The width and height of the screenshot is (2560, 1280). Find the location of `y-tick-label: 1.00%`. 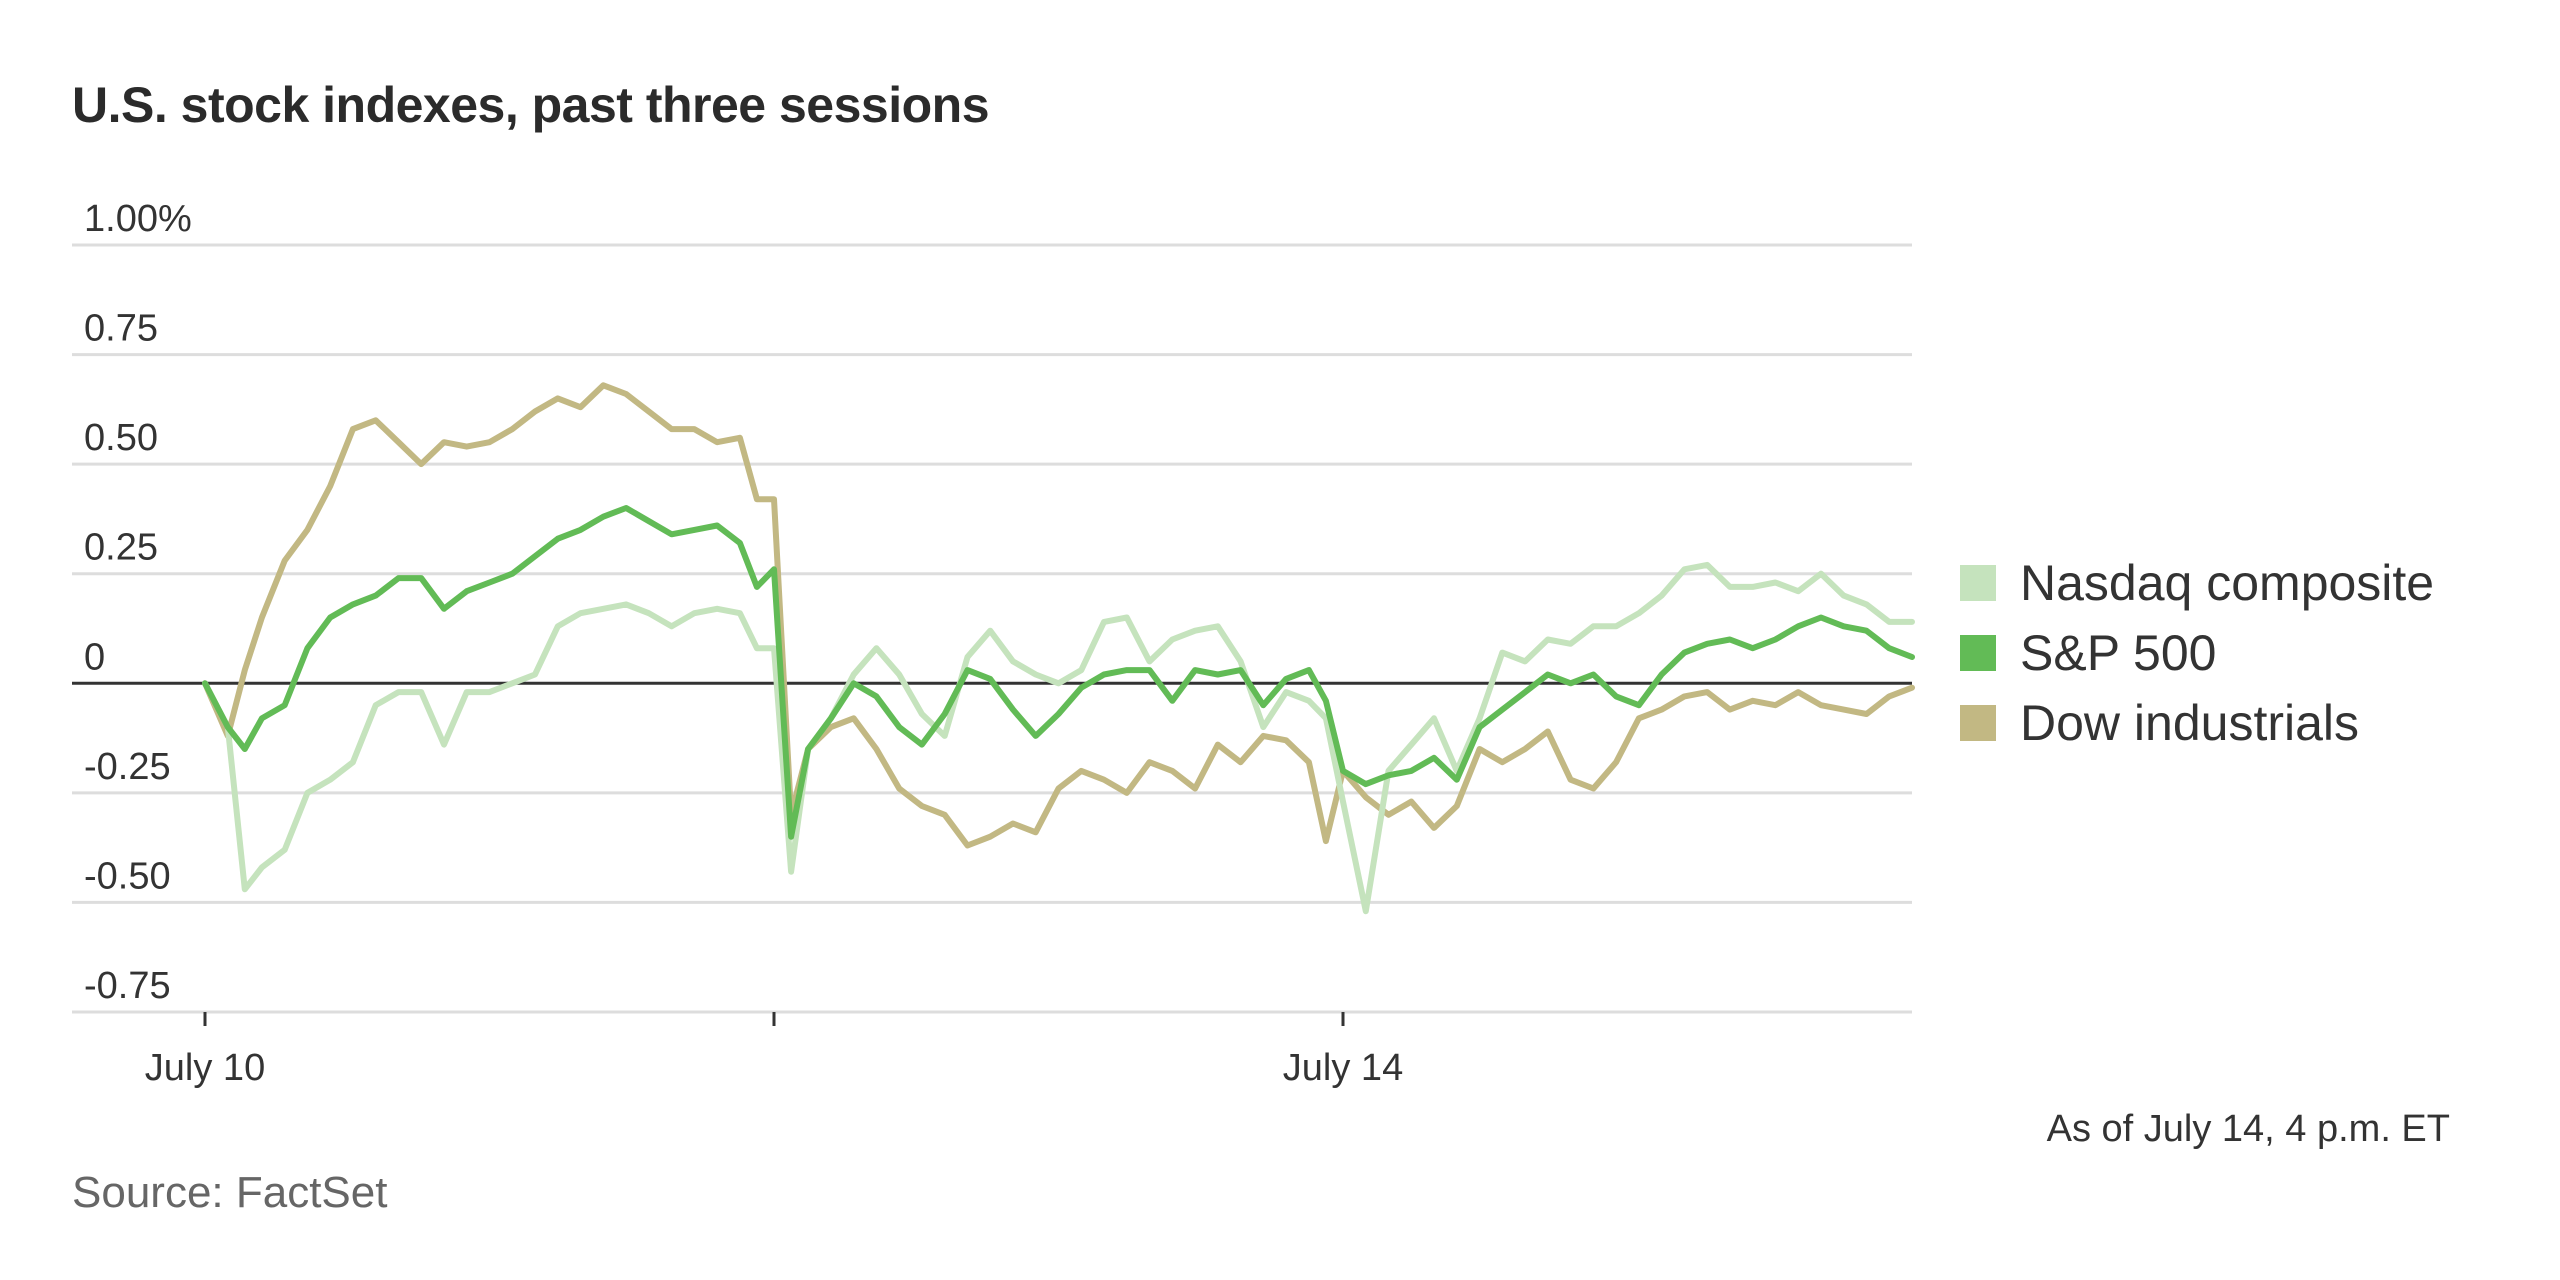

y-tick-label: 1.00% is located at coordinates (138, 219).